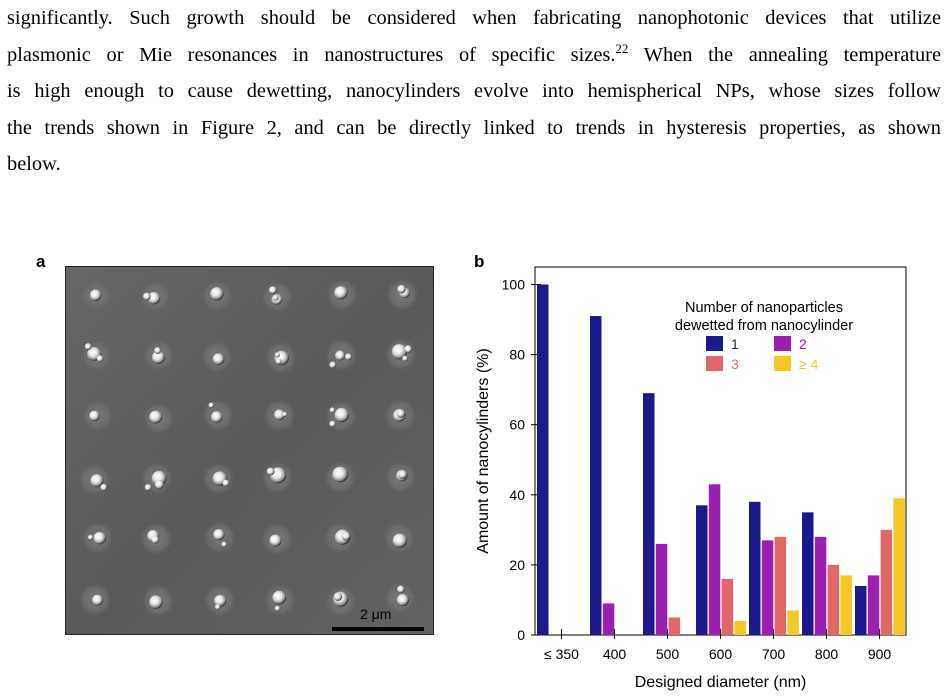 The height and width of the screenshot is (698, 948). I want to click on panel-a-label: a, so click(41, 261).